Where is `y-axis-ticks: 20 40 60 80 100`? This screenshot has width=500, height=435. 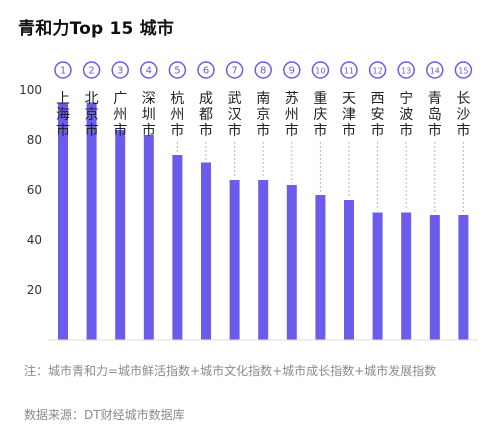
y-axis-ticks: 20 40 60 80 100 is located at coordinates (30, 190).